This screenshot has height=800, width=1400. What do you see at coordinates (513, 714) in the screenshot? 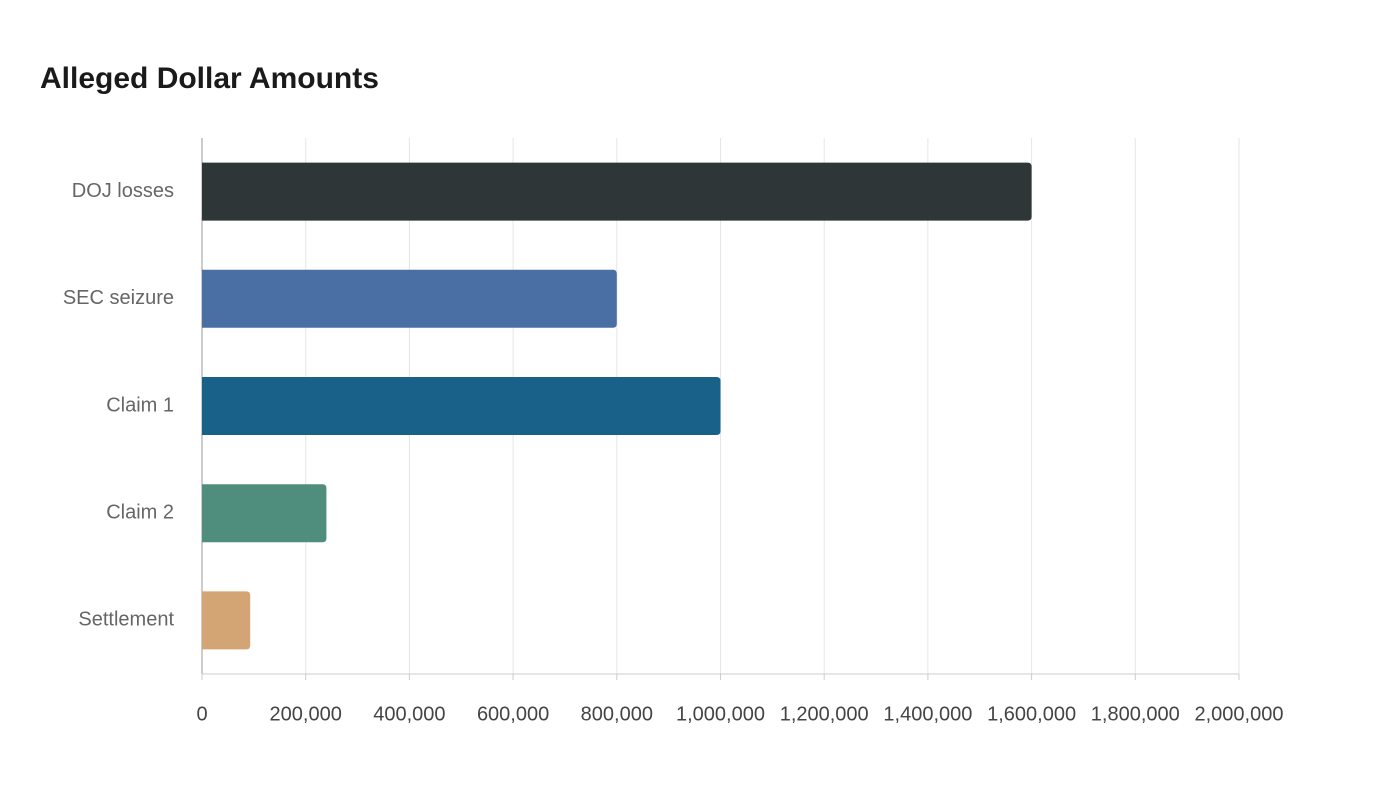
I see `x-tick-label: 600,000` at bounding box center [513, 714].